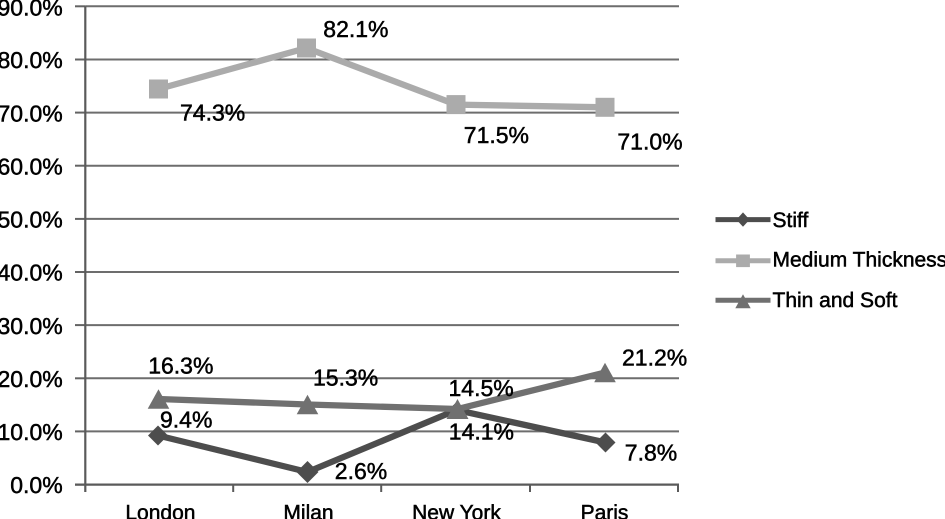 The image size is (945, 519). I want to click on svg-text: 30.0%, so click(31, 326).